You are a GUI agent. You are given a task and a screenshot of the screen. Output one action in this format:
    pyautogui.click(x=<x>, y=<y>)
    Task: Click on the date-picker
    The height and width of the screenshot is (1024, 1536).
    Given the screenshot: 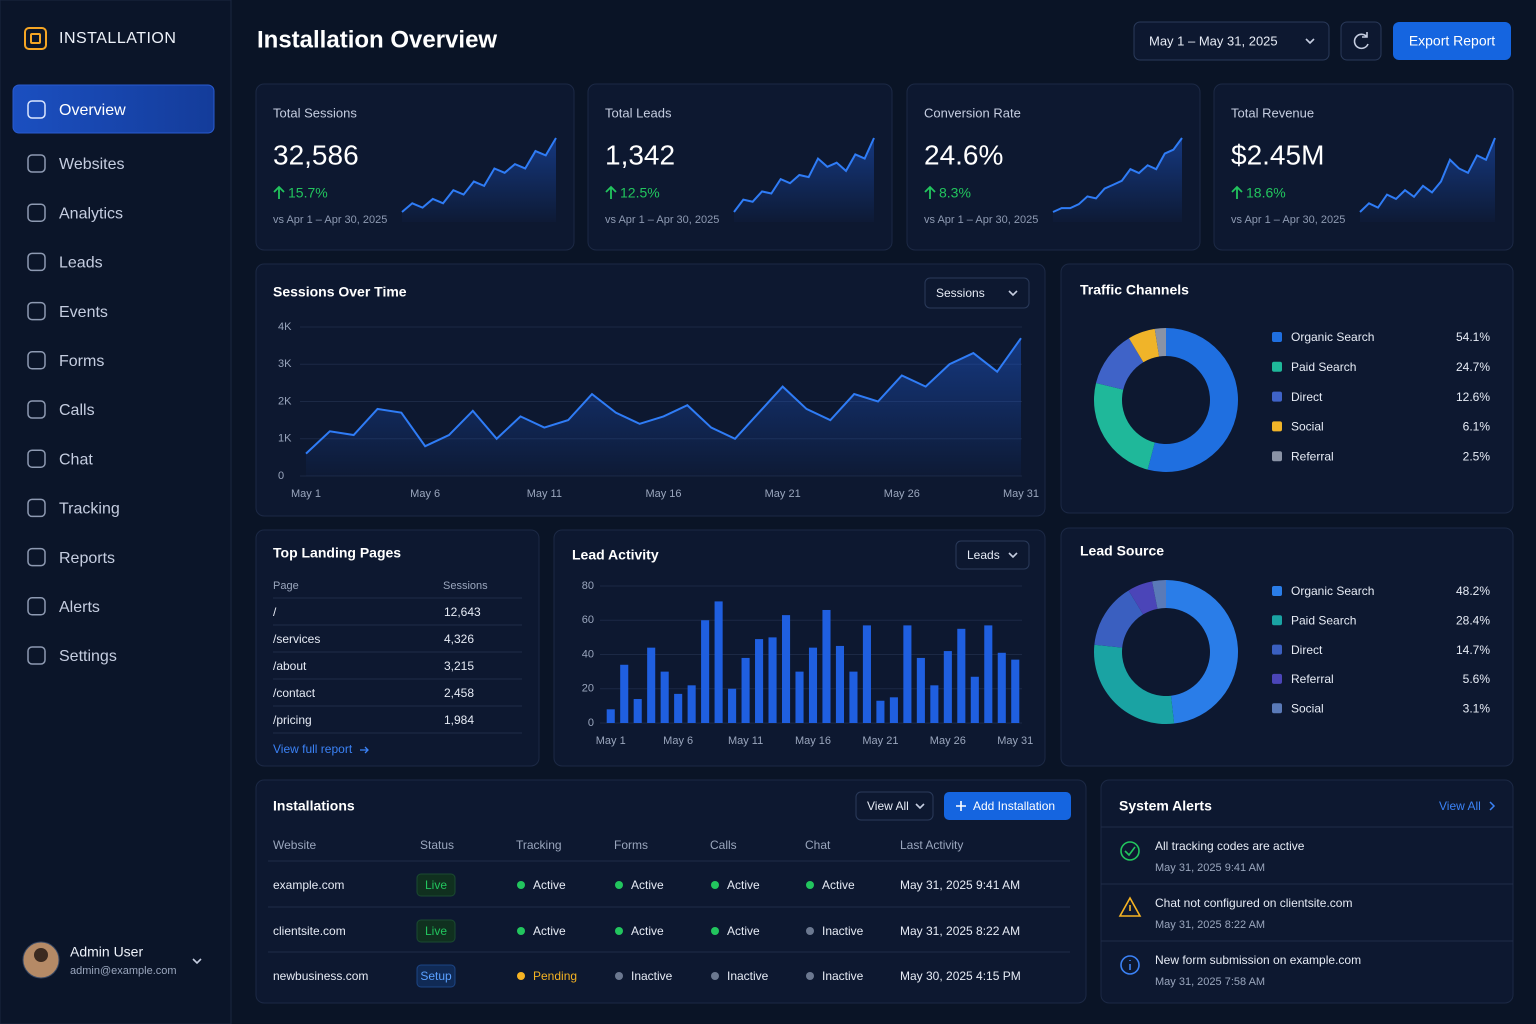 What is the action you would take?
    pyautogui.click(x=1231, y=41)
    